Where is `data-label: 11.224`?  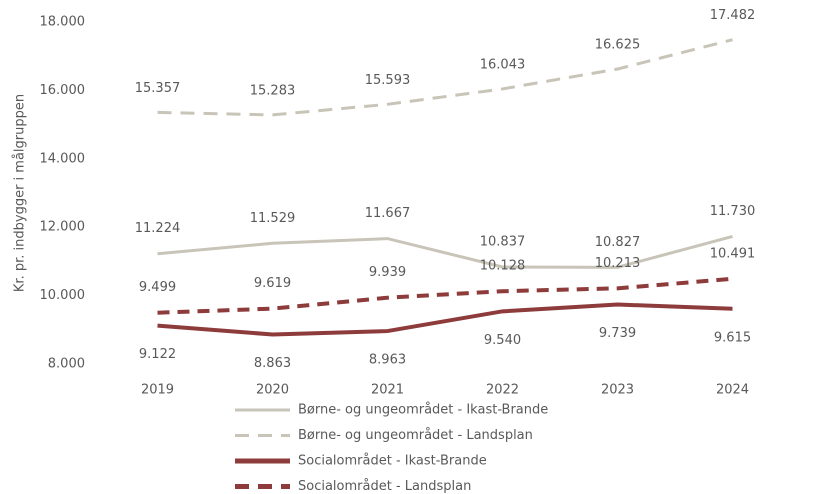
data-label: 11.224 is located at coordinates (158, 228).